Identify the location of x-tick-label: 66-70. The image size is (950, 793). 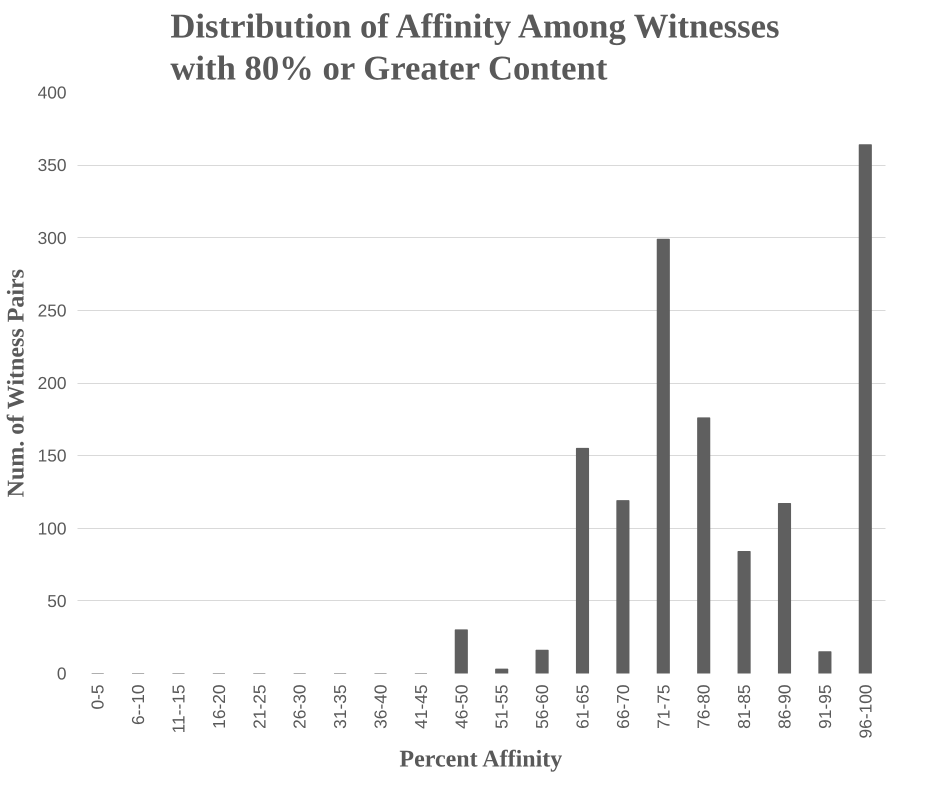
(622, 706).